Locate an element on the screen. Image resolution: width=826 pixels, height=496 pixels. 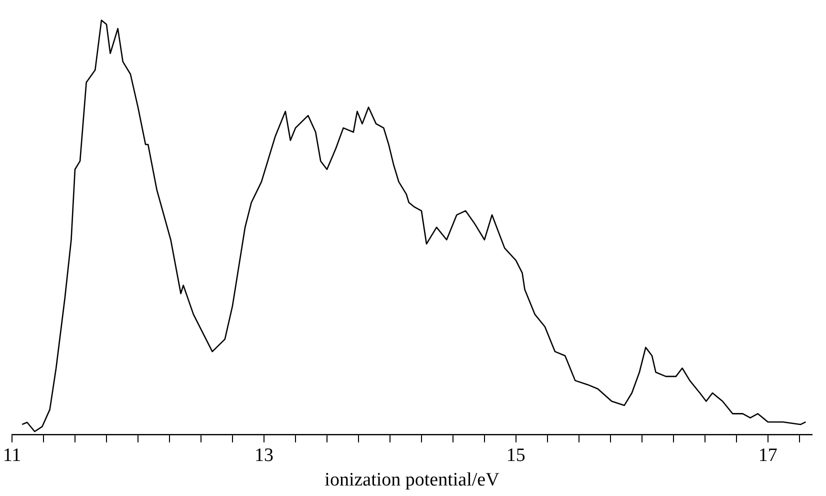
x-tick-label: 13 is located at coordinates (264, 455).